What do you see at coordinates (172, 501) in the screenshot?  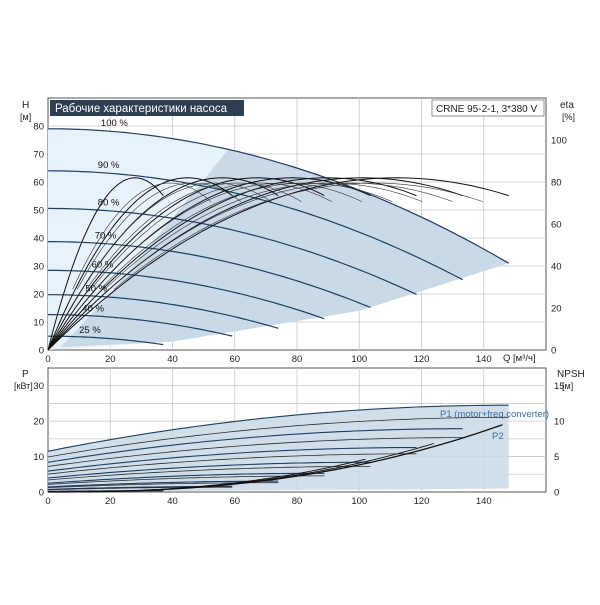 I see `power-flow-tick-label: 40` at bounding box center [172, 501].